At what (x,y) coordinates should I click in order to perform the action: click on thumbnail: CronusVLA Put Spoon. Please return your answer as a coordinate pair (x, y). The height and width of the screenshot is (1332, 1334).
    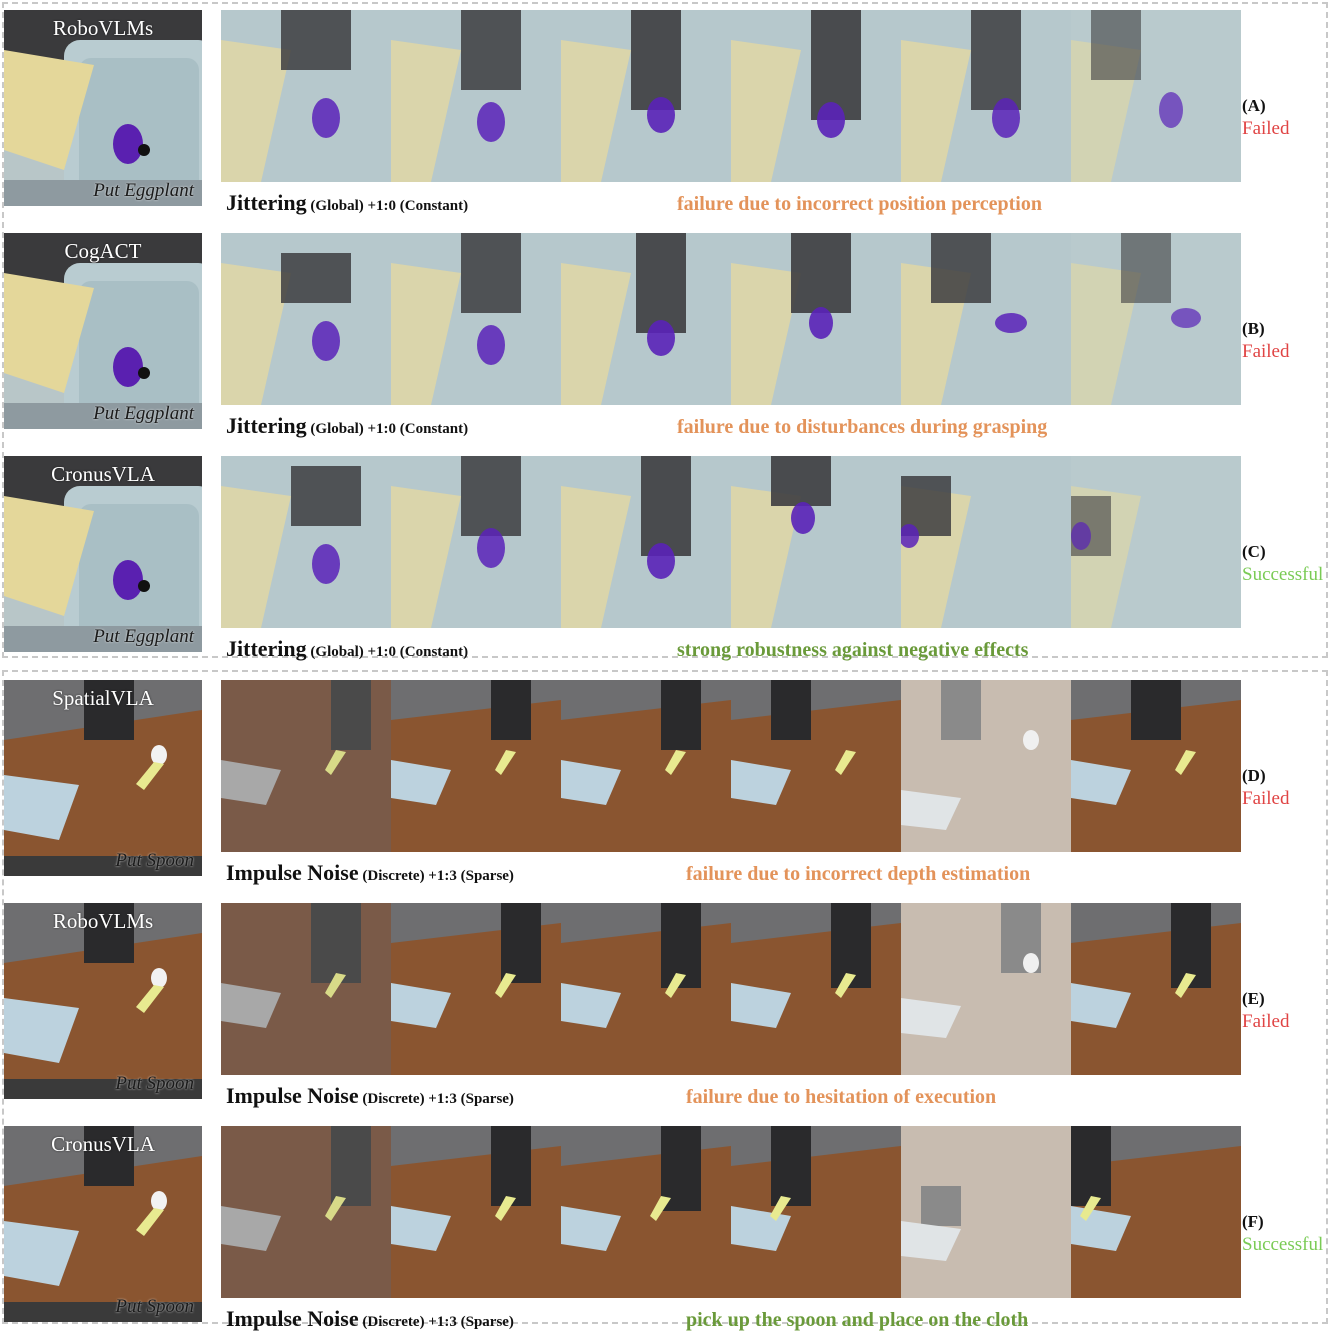
    Looking at the image, I should click on (103, 1224).